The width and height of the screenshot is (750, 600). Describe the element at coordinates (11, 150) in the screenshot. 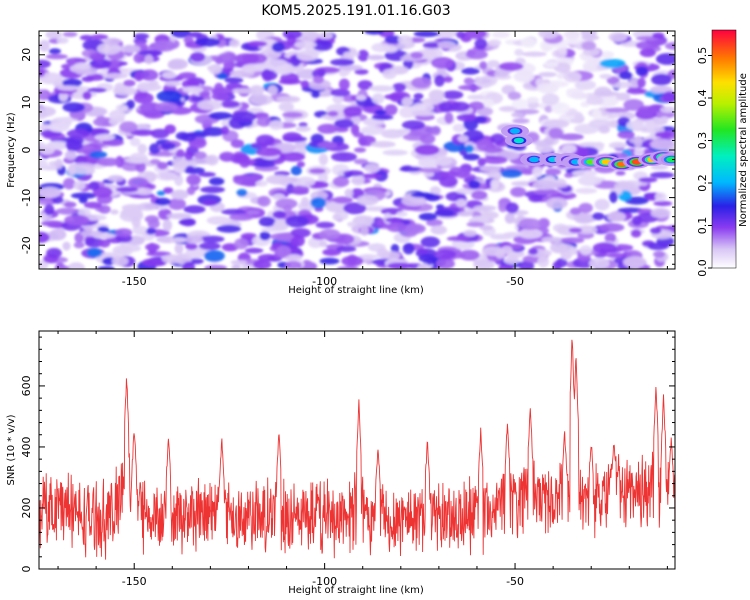

I see `spectrogram-y-axis-title: Frequency (Hz)` at that location.